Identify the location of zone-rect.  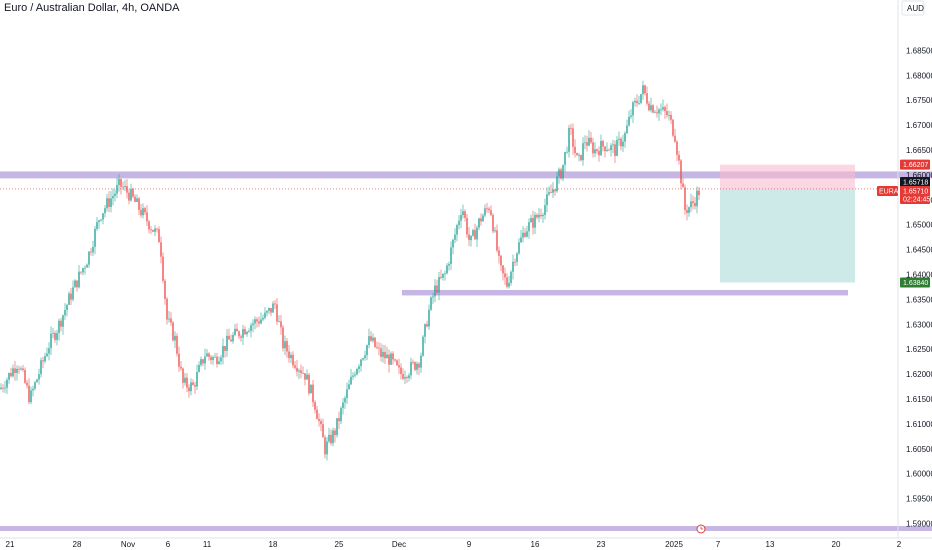
(466, 175).